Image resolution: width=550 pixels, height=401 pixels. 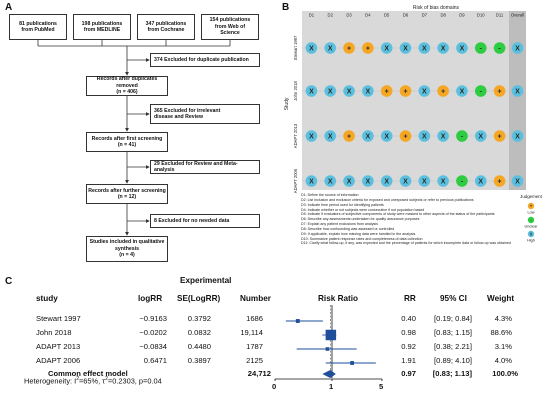 What do you see at coordinates (153, 332) in the screenshot?
I see `logrr-value: −0.0202` at bounding box center [153, 332].